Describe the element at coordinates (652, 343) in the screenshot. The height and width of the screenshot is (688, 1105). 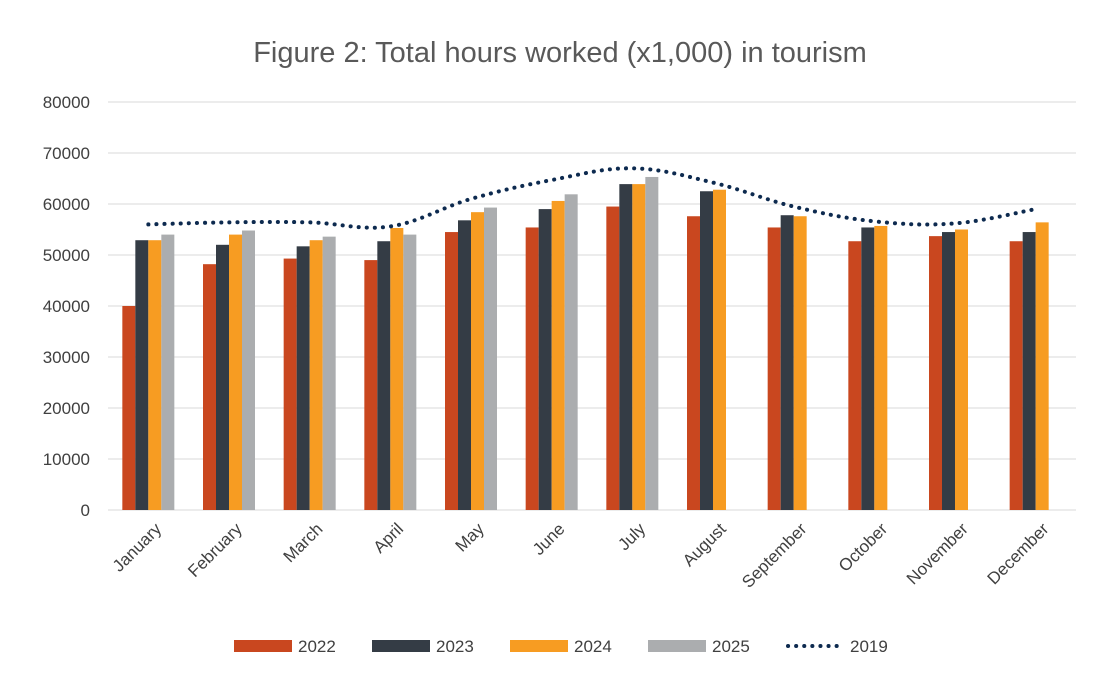
I see `bar-2025-july` at that location.